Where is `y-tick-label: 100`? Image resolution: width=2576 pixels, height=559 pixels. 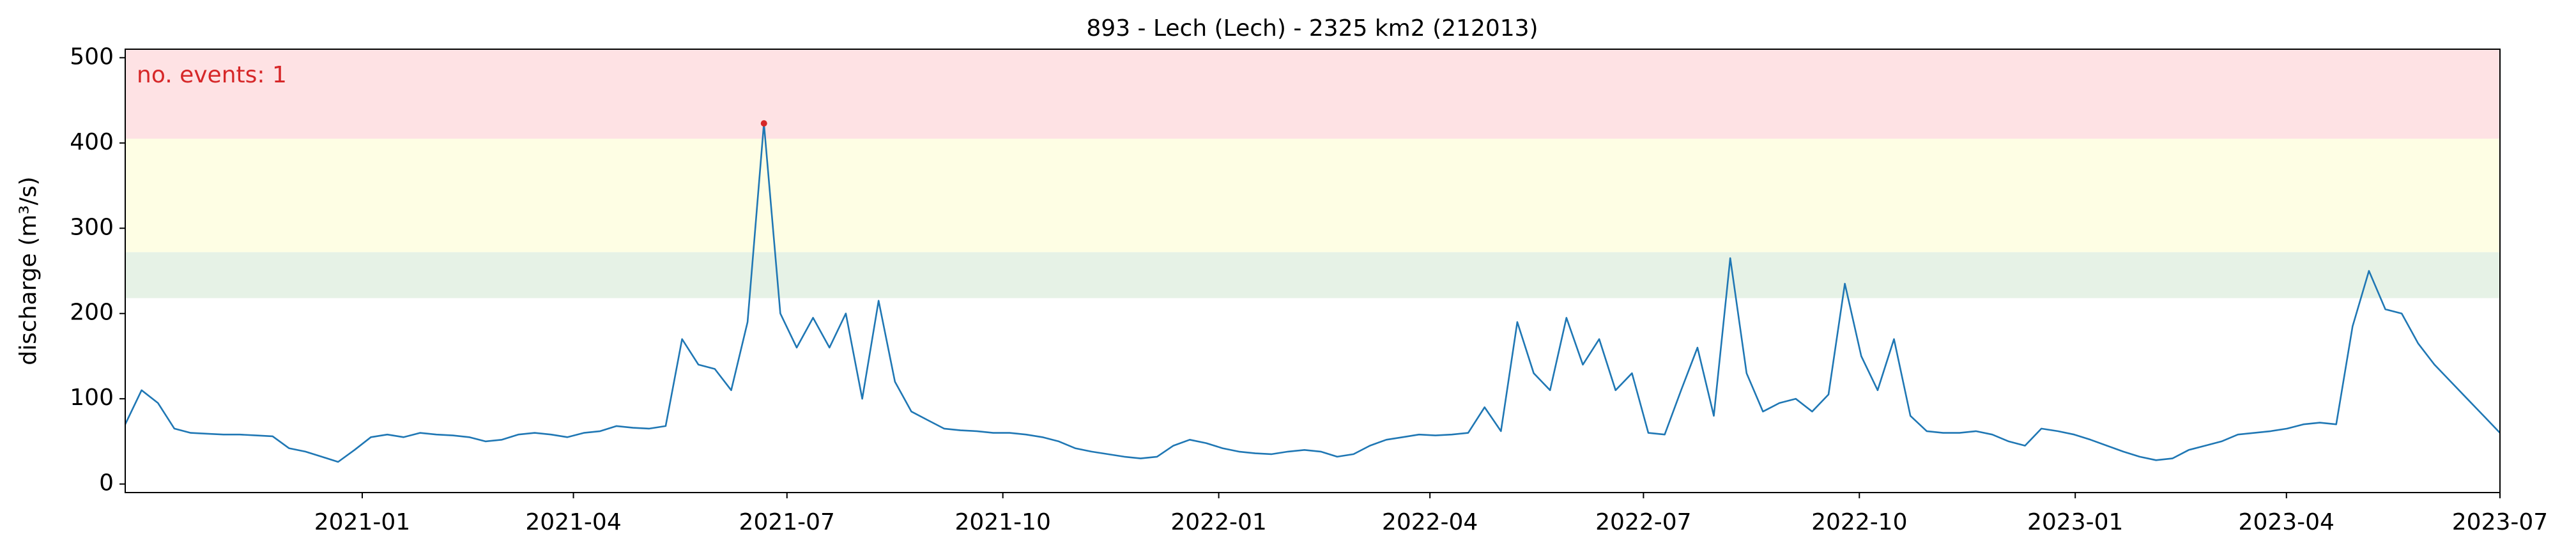 y-tick-label: 100 is located at coordinates (92, 398).